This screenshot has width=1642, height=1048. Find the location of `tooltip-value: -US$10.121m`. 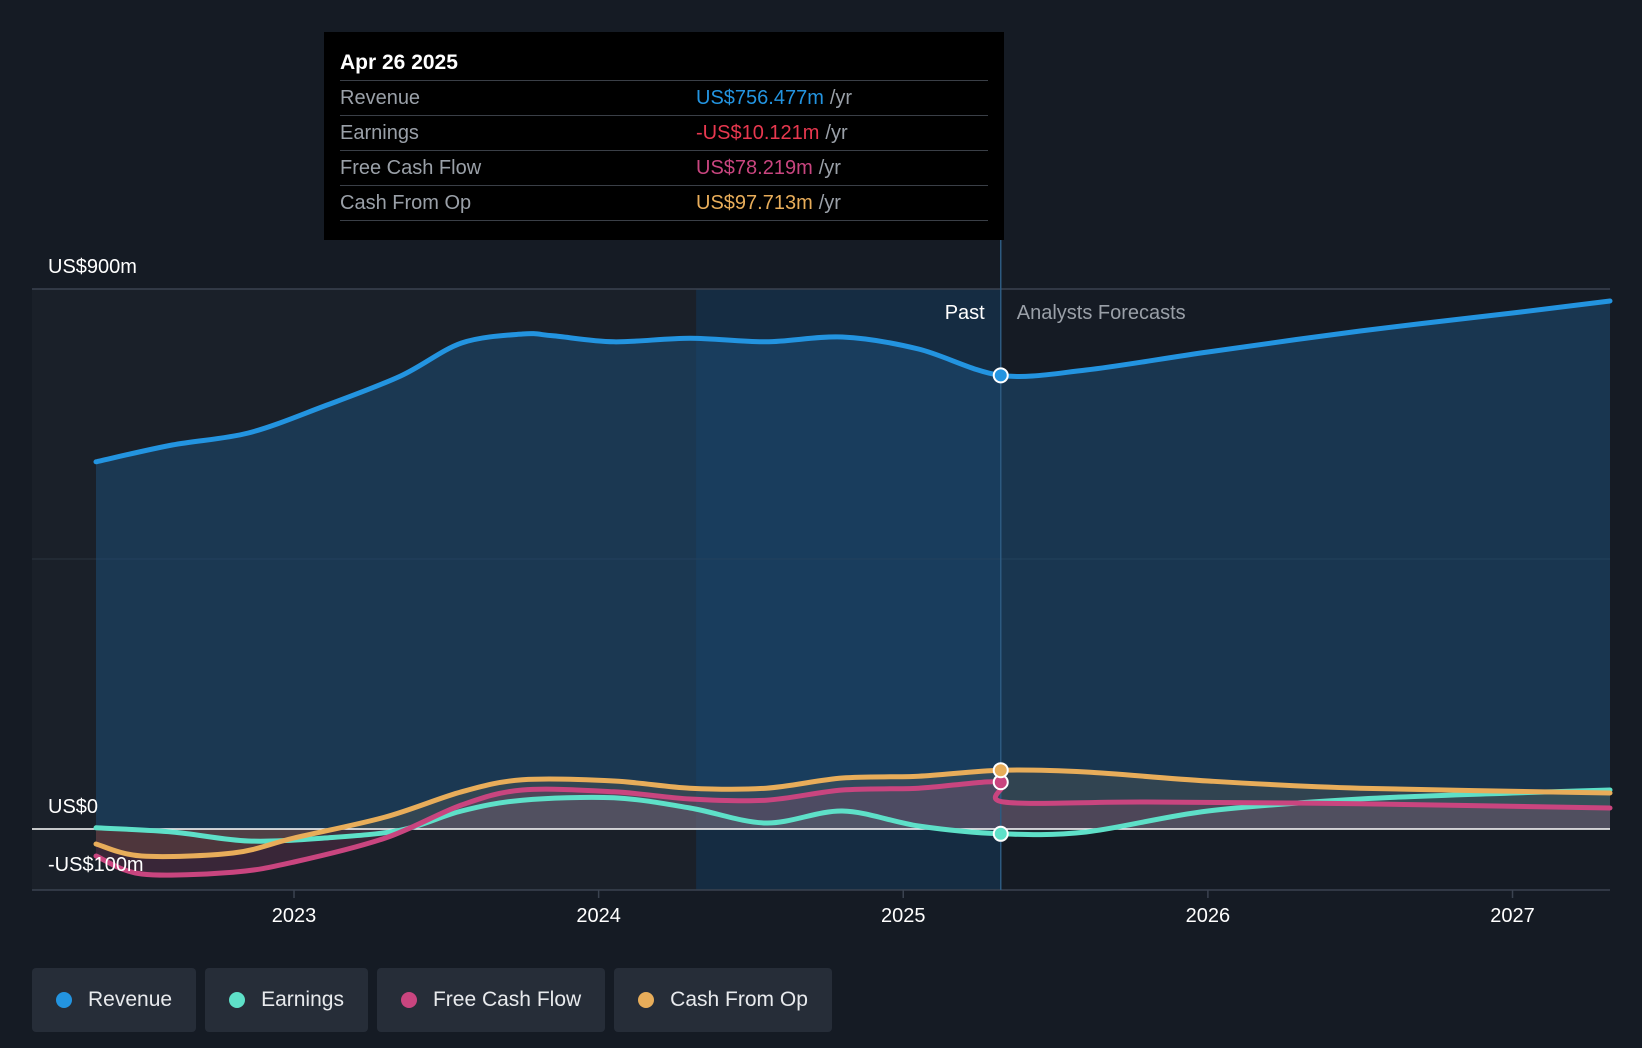

tooltip-value: -US$10.121m is located at coordinates (758, 133).